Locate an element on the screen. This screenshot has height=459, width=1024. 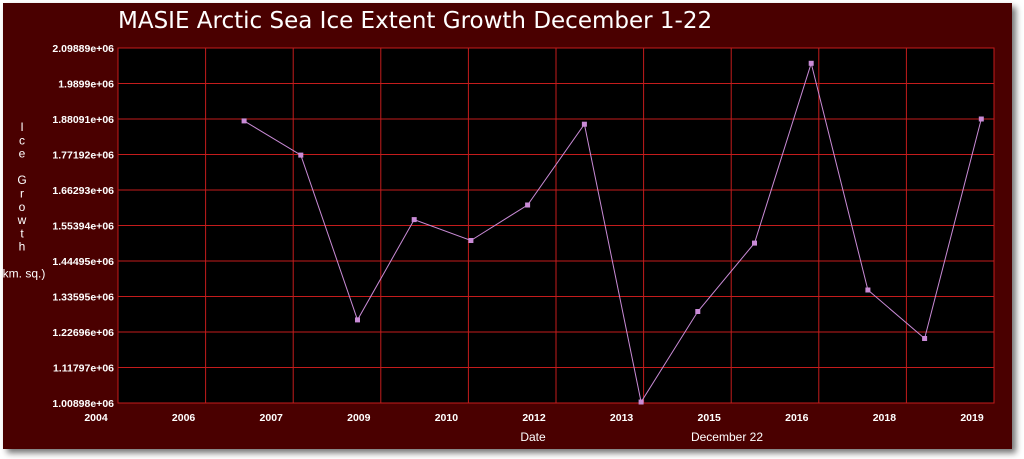
y-axis-label-char: e is located at coordinates (22, 154).